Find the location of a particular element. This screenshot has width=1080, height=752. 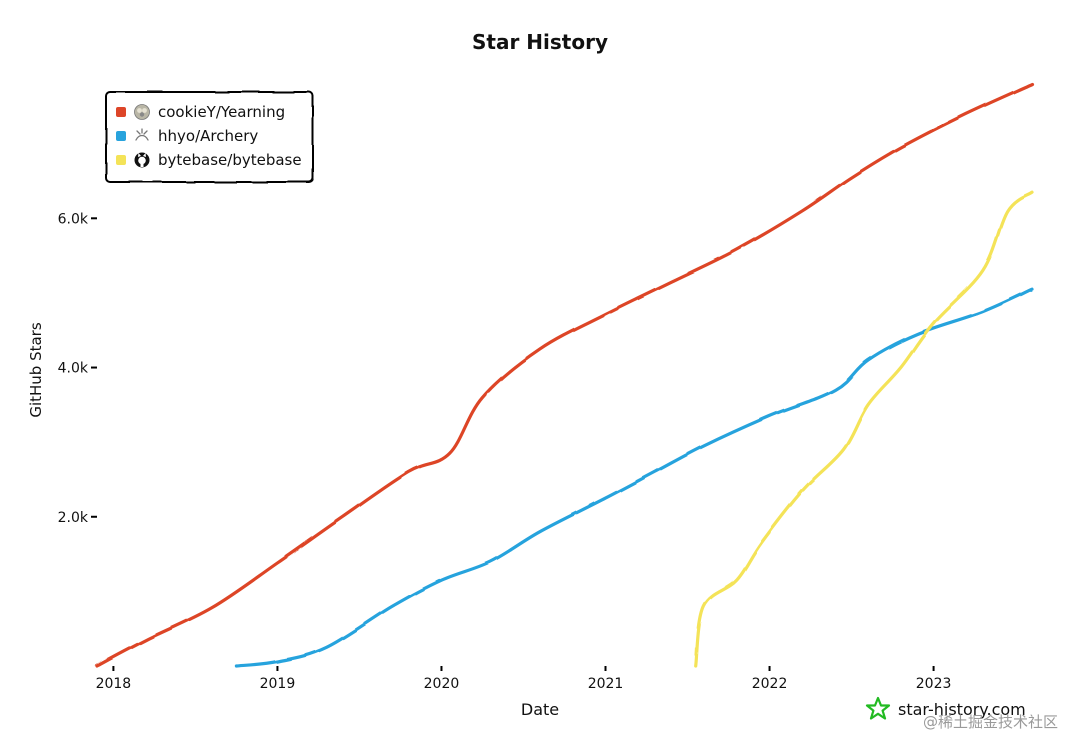

legend-label-0: cookieY/Yearning is located at coordinates (221, 112).